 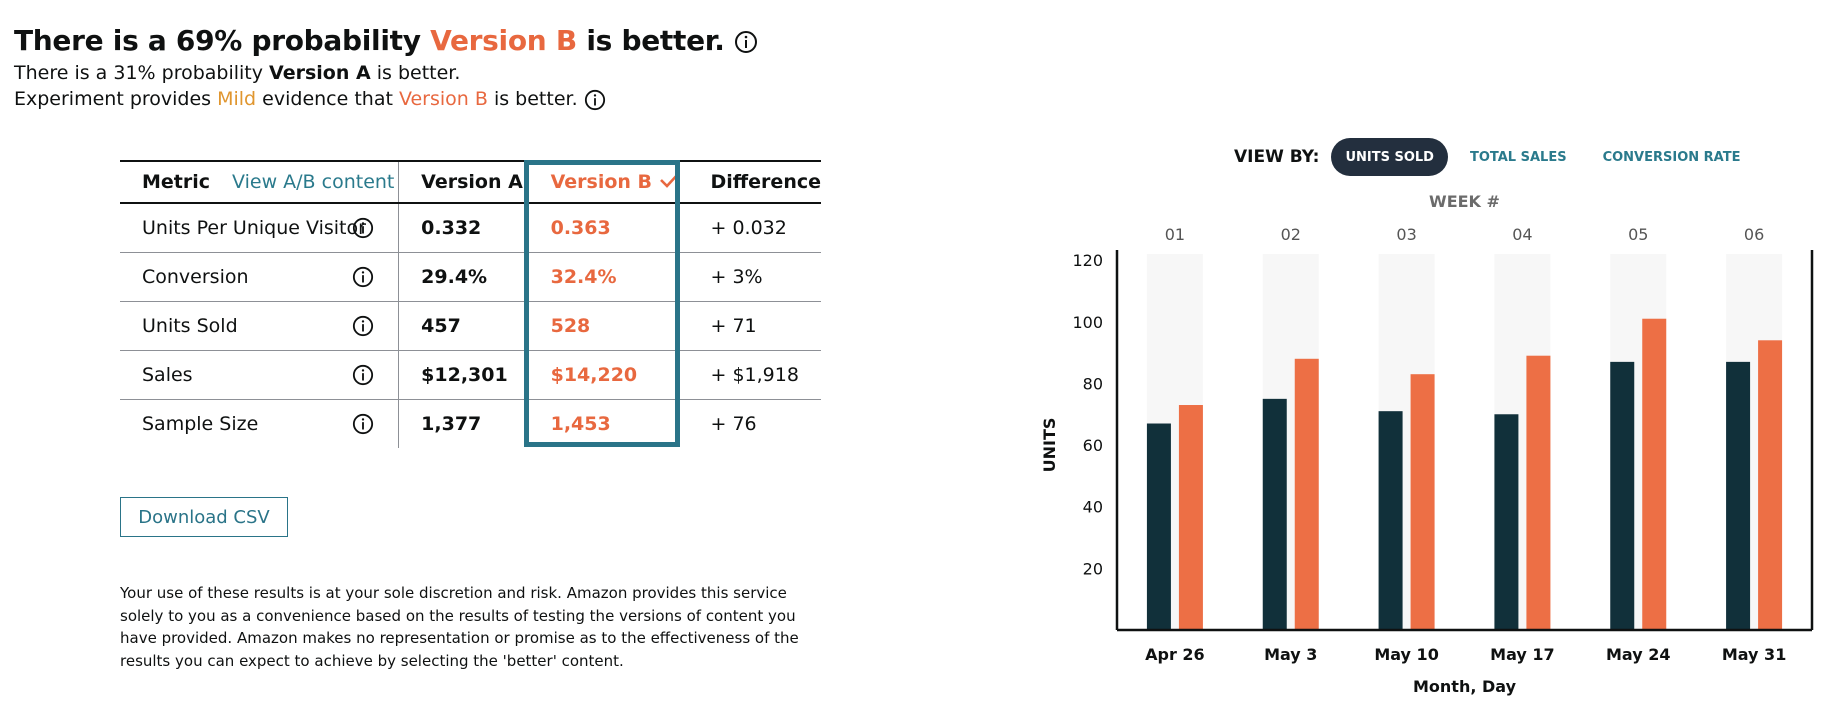 What do you see at coordinates (1093, 568) in the screenshot?
I see `y-tick-label: 20` at bounding box center [1093, 568].